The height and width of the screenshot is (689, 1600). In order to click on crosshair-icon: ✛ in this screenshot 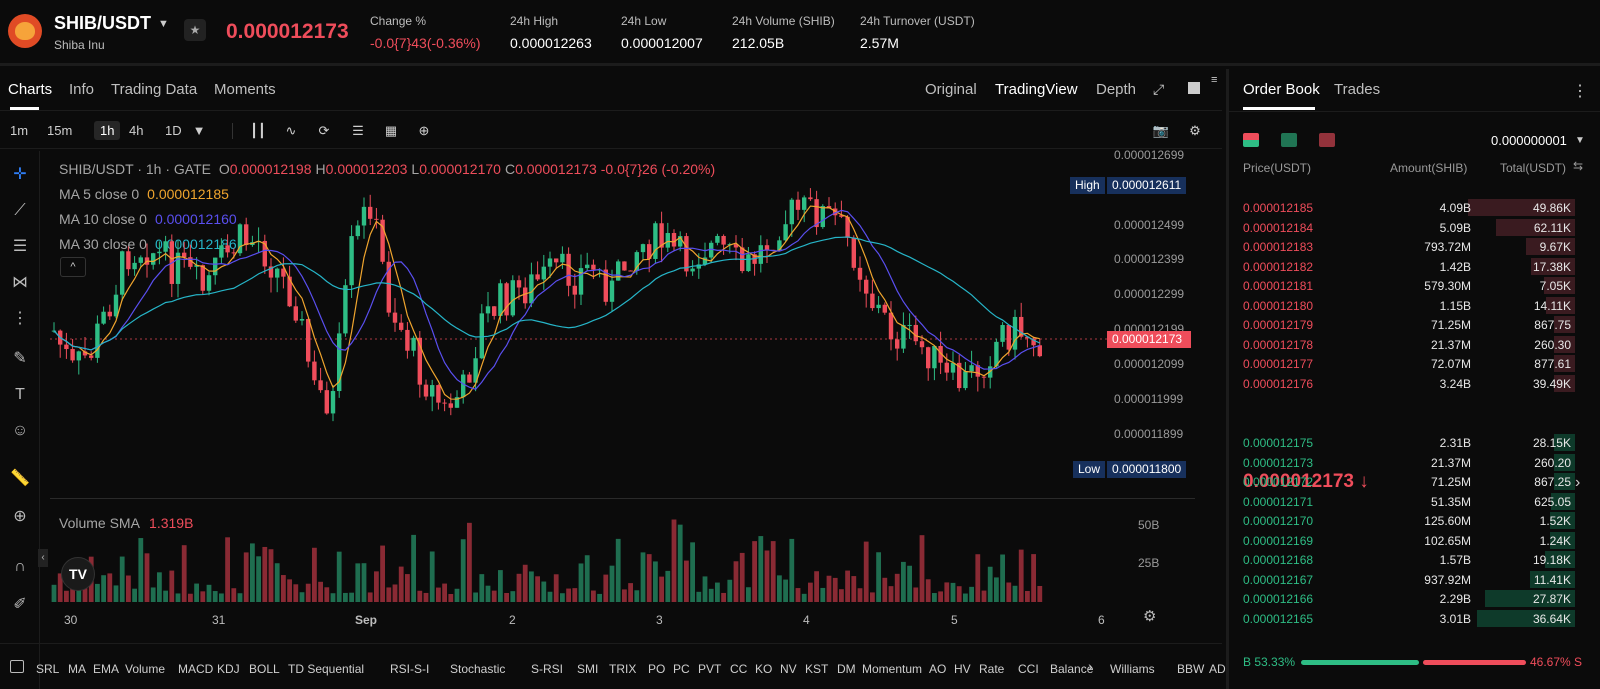, I will do `click(20, 174)`.